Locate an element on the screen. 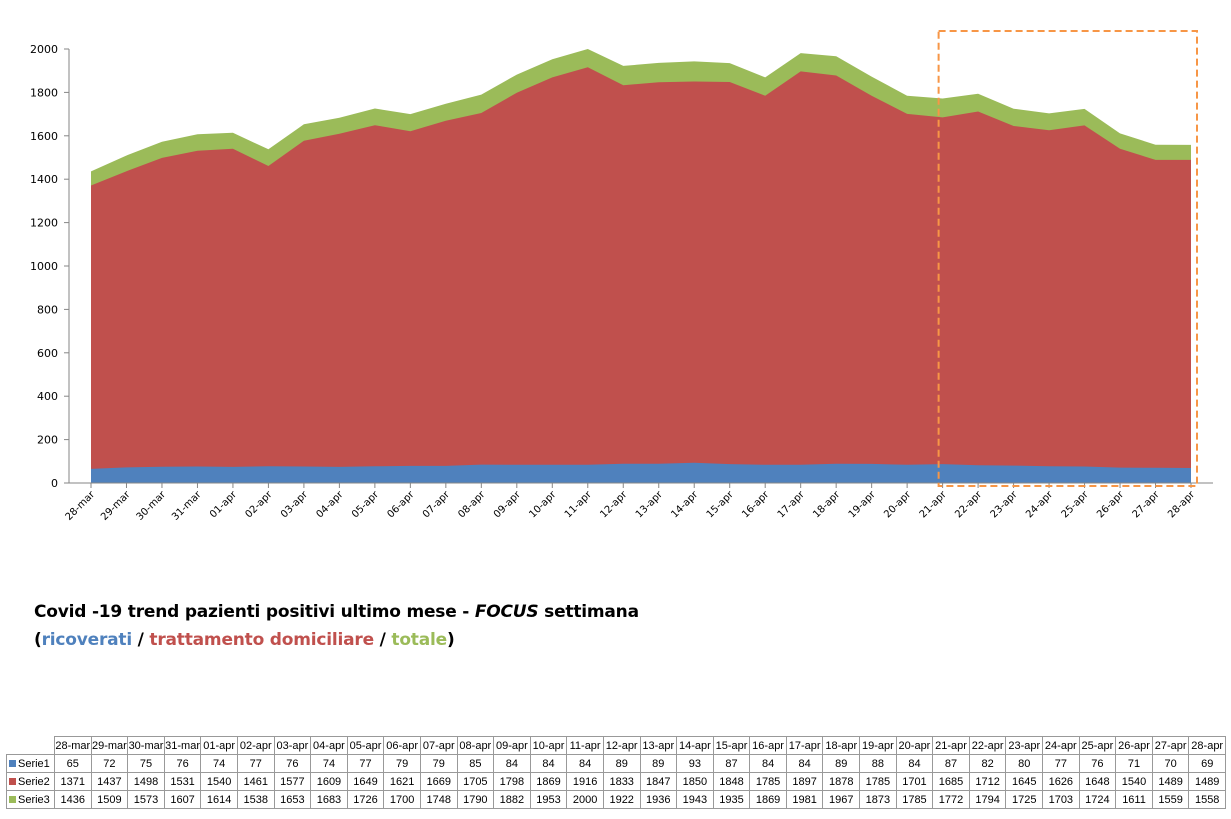 Image resolution: width=1231 pixels, height=819 pixels. table-cell: 1540 is located at coordinates (219, 781).